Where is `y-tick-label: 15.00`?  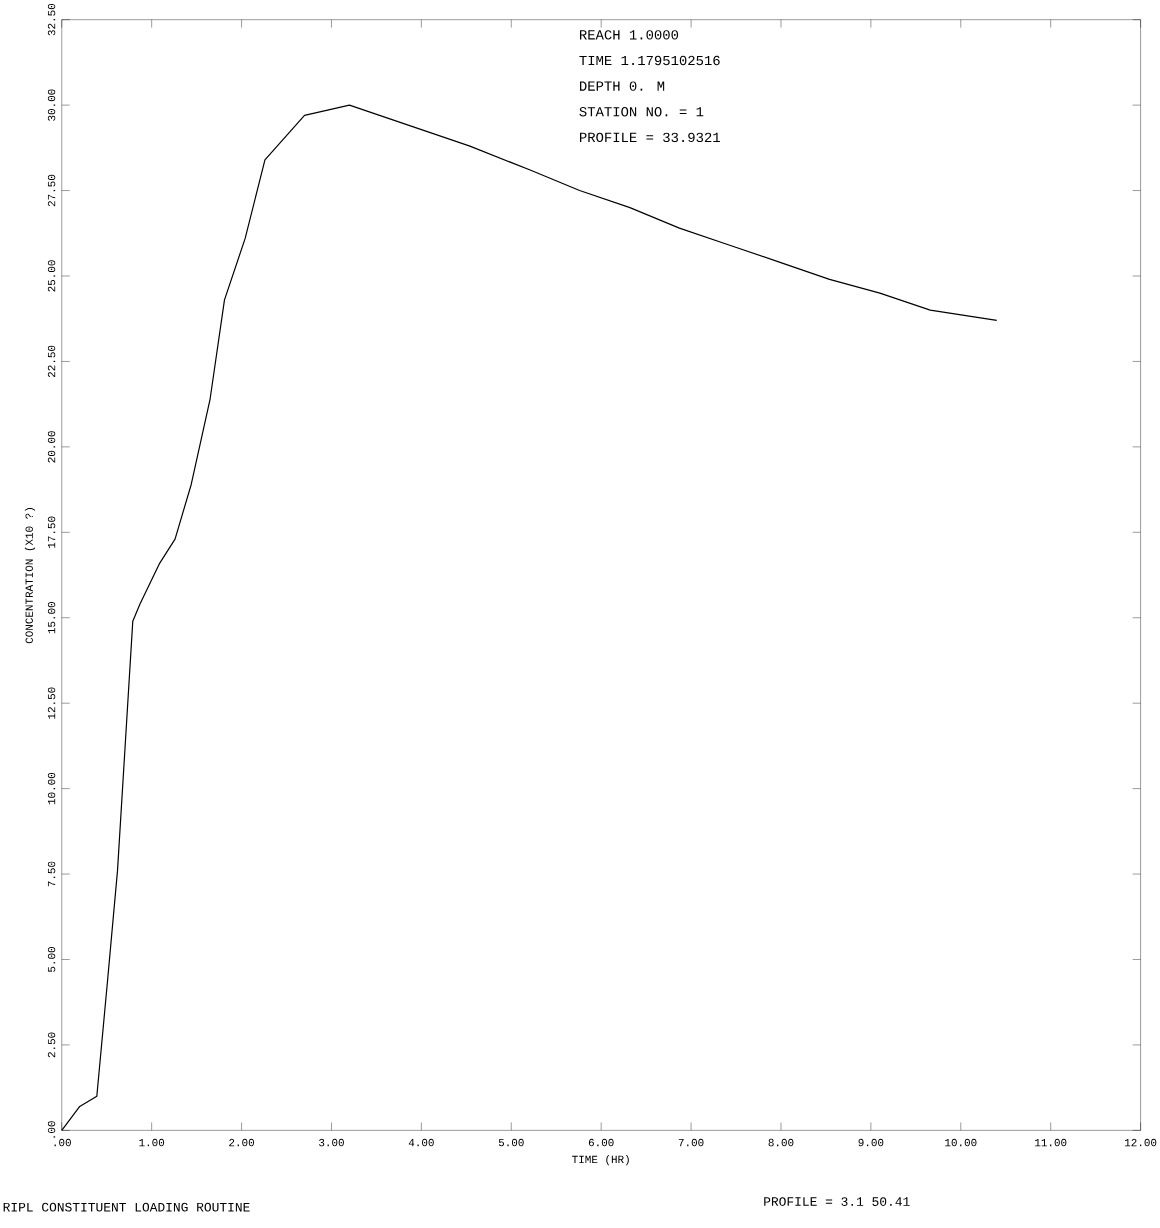 y-tick-label: 15.00 is located at coordinates (51, 618).